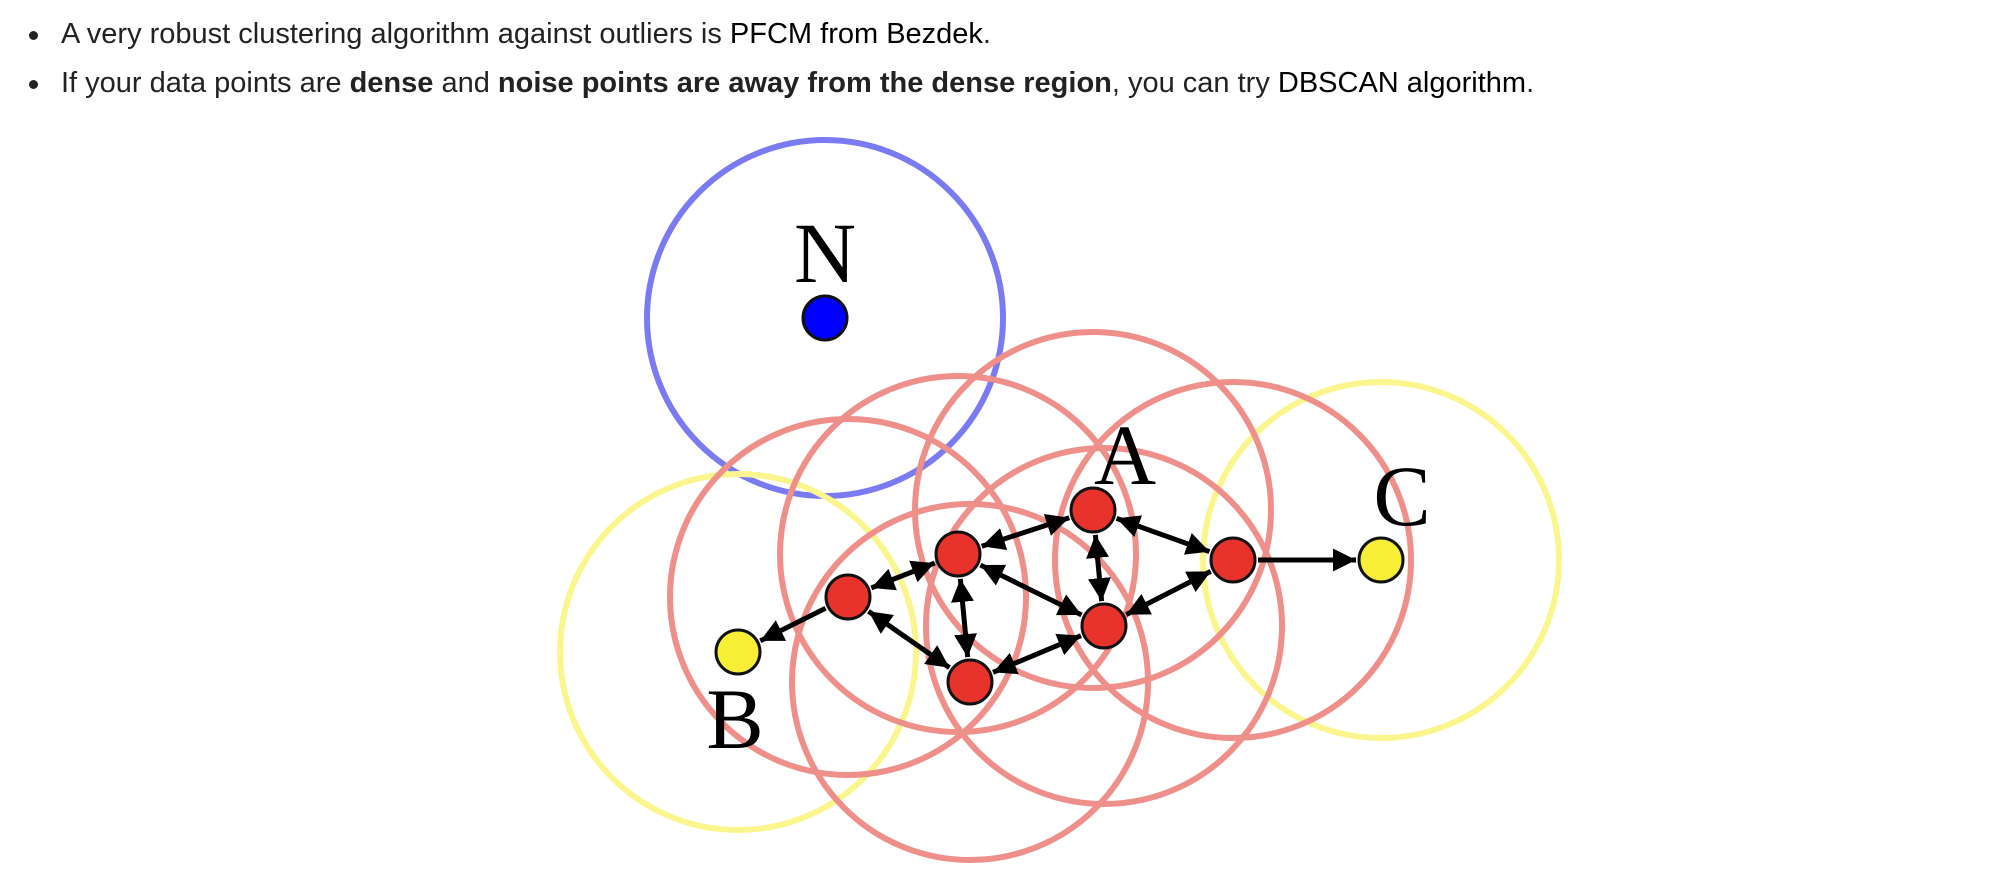 This screenshot has height=874, width=2016. What do you see at coordinates (1401, 496) in the screenshot?
I see `label-border-right: C` at bounding box center [1401, 496].